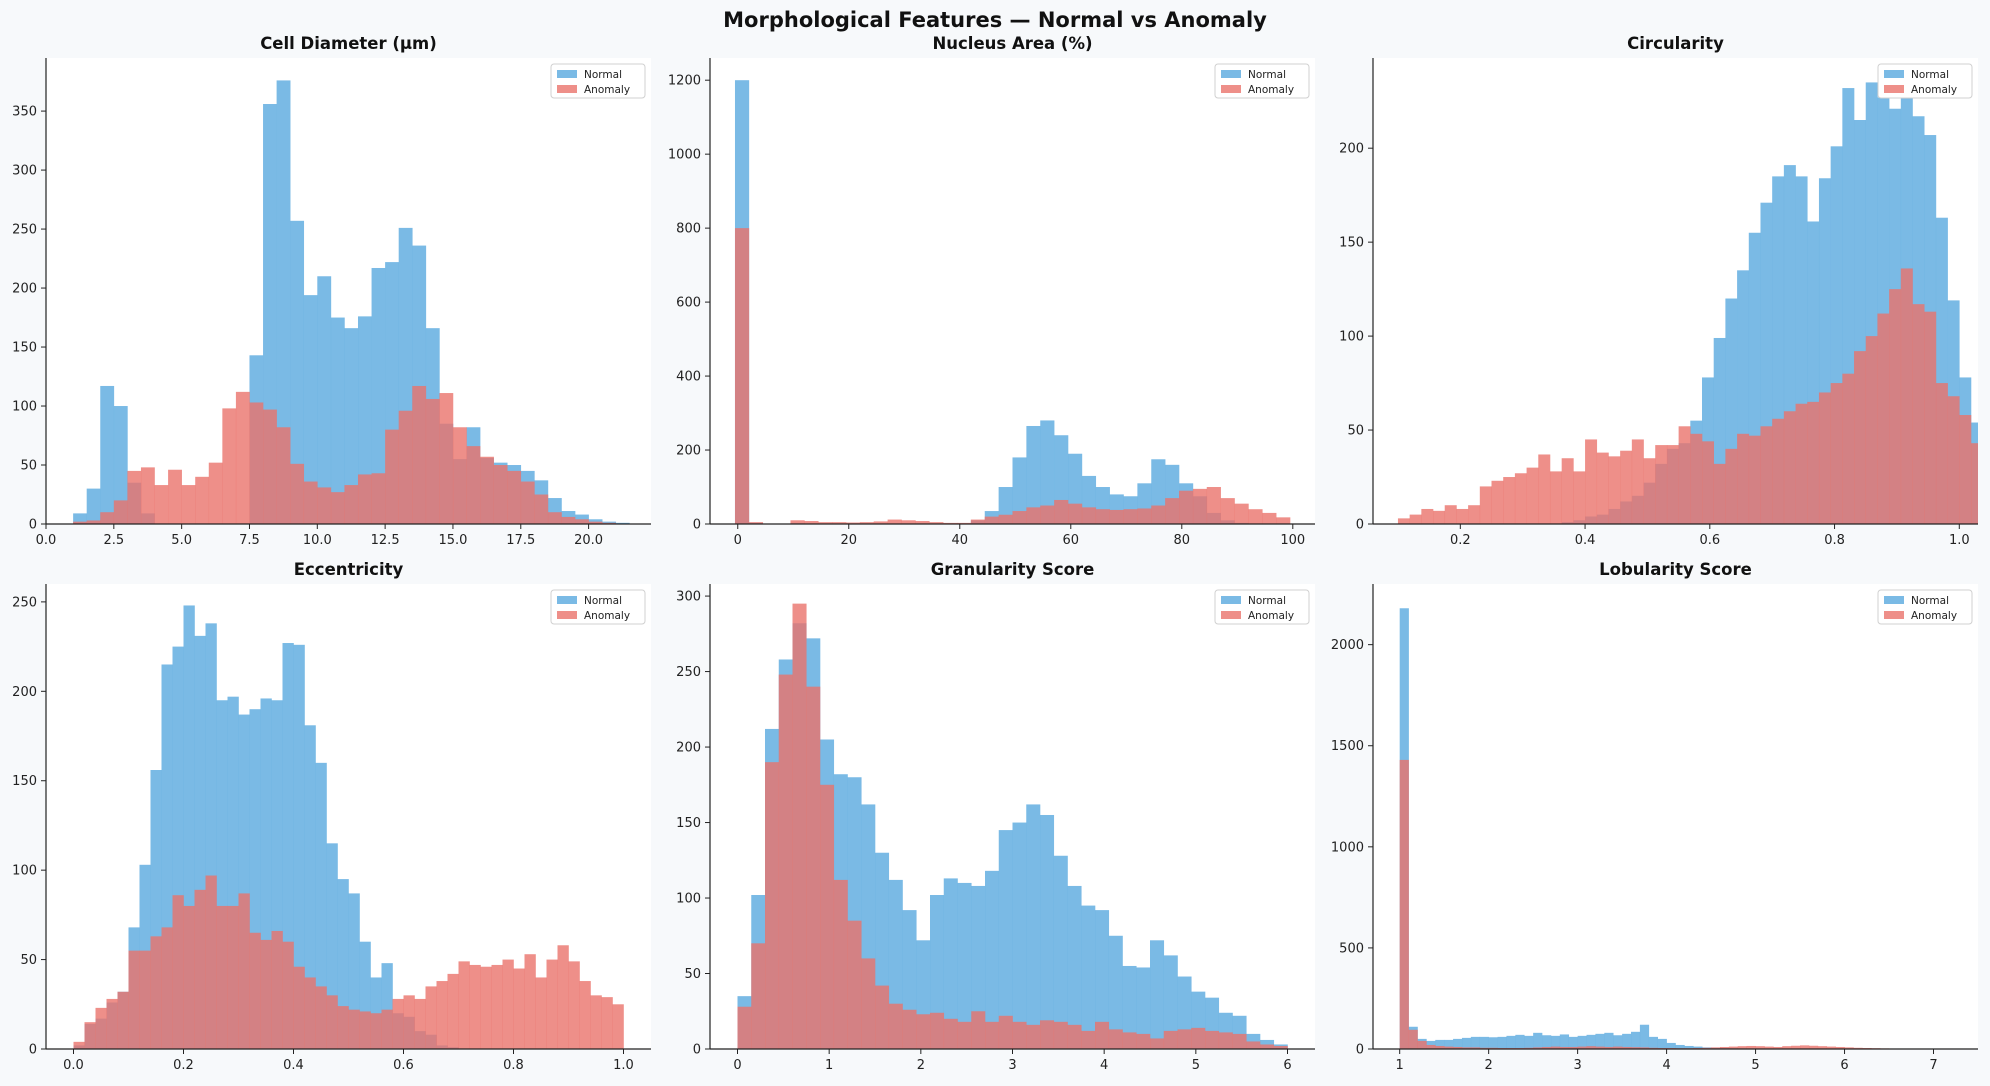  What do you see at coordinates (1012, 43) in the screenshot?
I see `subplot-title: Nucleus Area (%)` at bounding box center [1012, 43].